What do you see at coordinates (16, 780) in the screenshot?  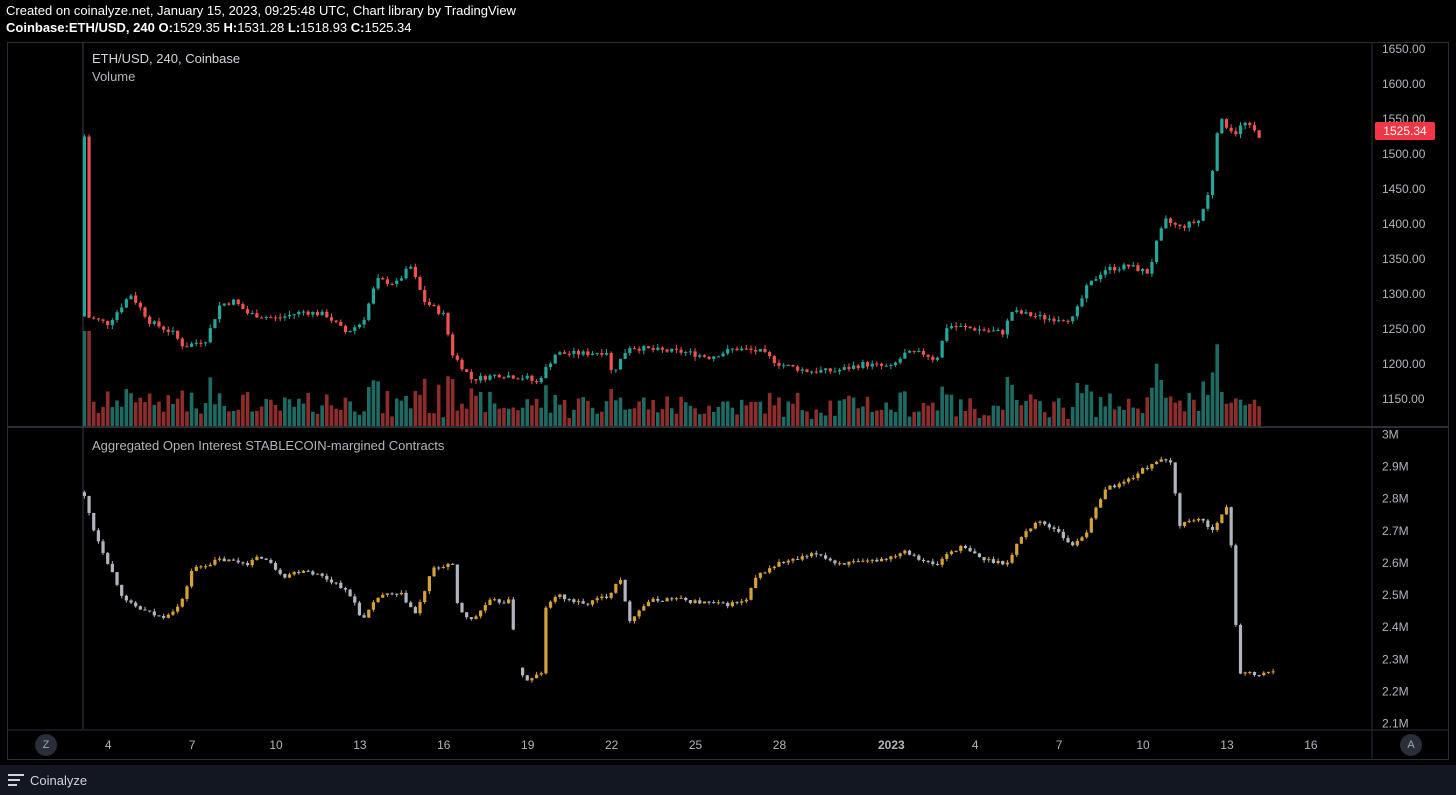 I see `menu-icon` at bounding box center [16, 780].